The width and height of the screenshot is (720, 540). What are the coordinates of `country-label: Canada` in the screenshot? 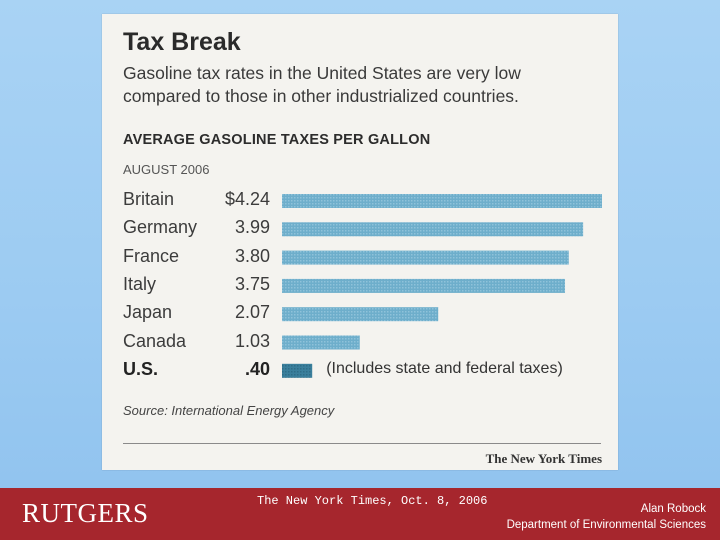 It's located at (155, 340).